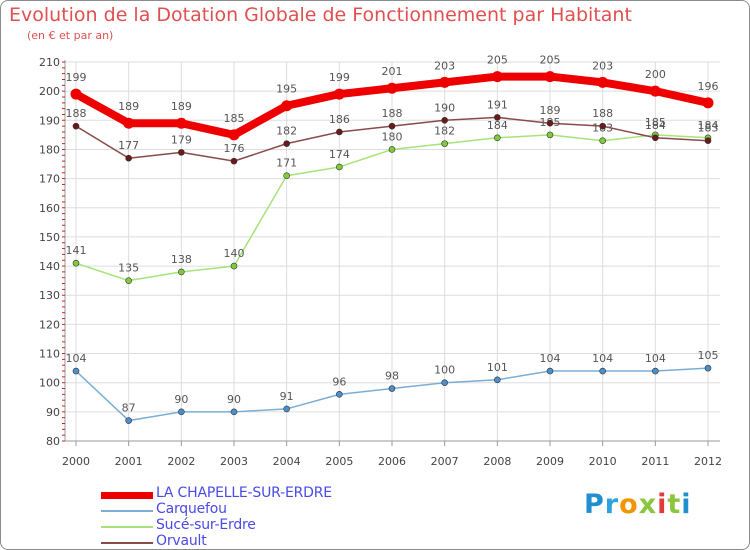  What do you see at coordinates (708, 355) in the screenshot?
I see `data-label: 105` at bounding box center [708, 355].